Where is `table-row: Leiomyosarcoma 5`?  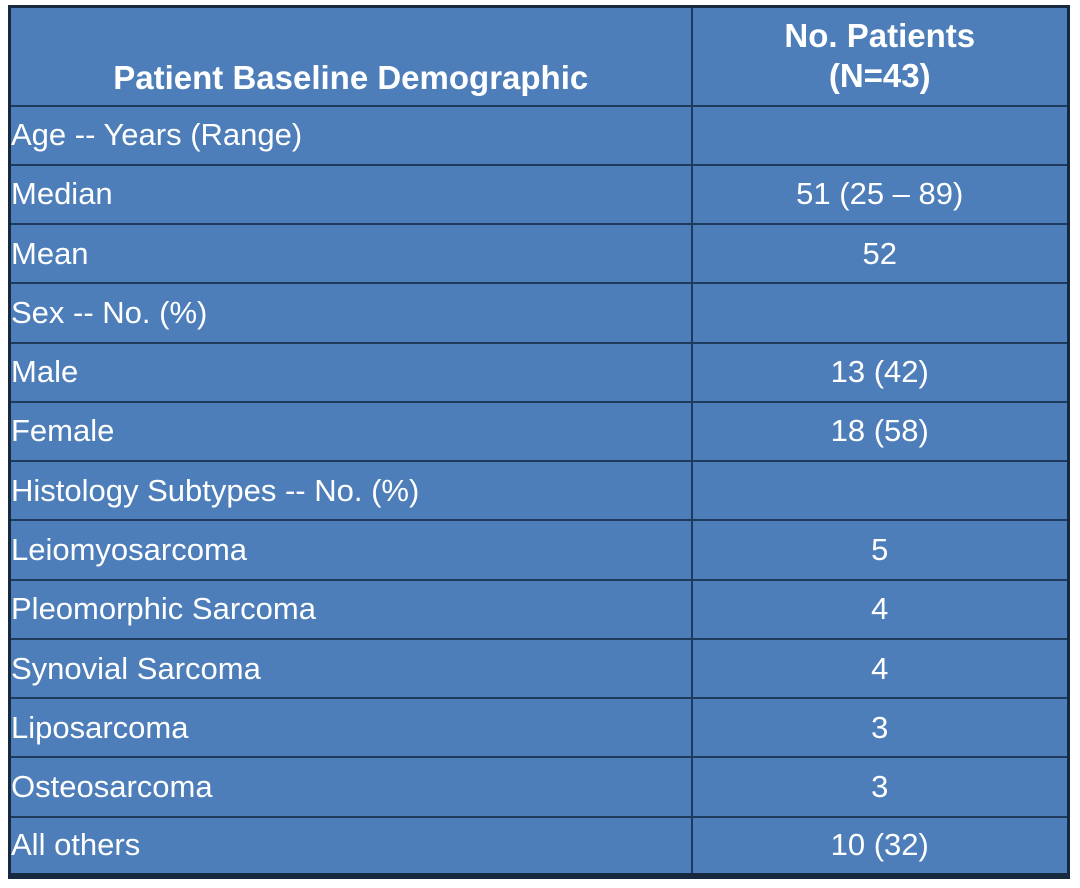
table-row: Leiomyosarcoma 5 is located at coordinates (539, 550).